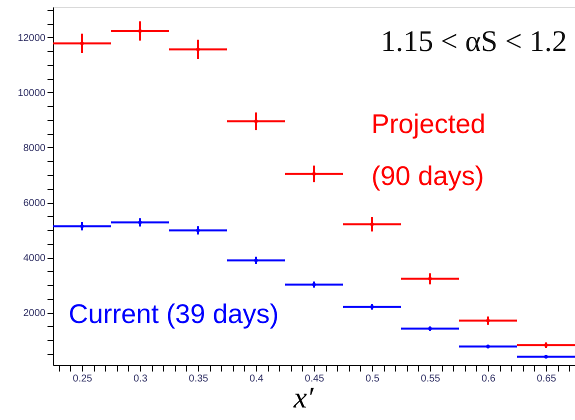  Describe the element at coordinates (34, 204) in the screenshot. I see `y-tick-label: 6000` at that location.